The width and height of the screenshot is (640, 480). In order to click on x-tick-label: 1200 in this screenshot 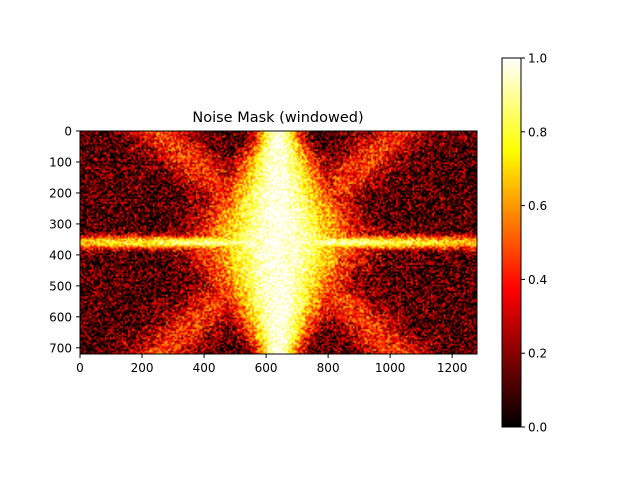, I will do `click(452, 368)`.